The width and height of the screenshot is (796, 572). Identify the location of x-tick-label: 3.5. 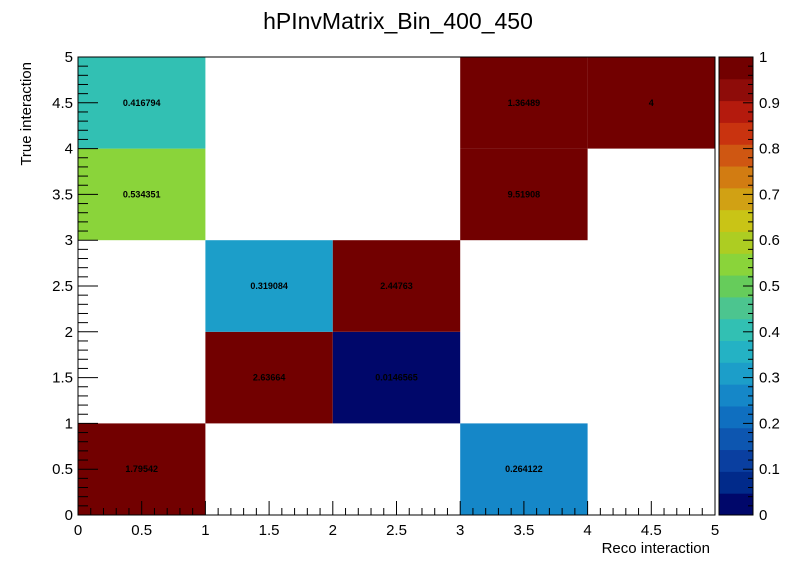
(523, 530).